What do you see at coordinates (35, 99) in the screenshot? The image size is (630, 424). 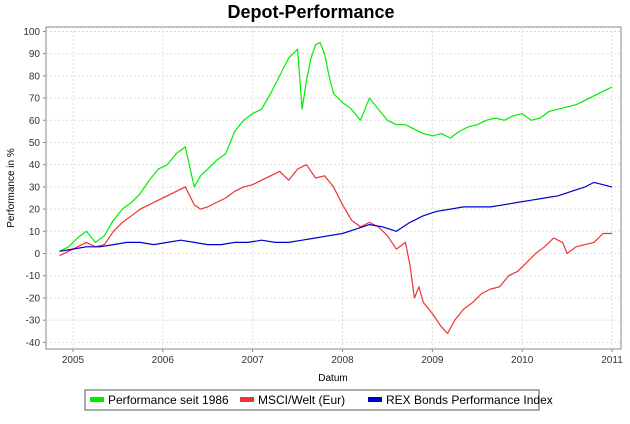 I see `y-tick-label: 70` at bounding box center [35, 99].